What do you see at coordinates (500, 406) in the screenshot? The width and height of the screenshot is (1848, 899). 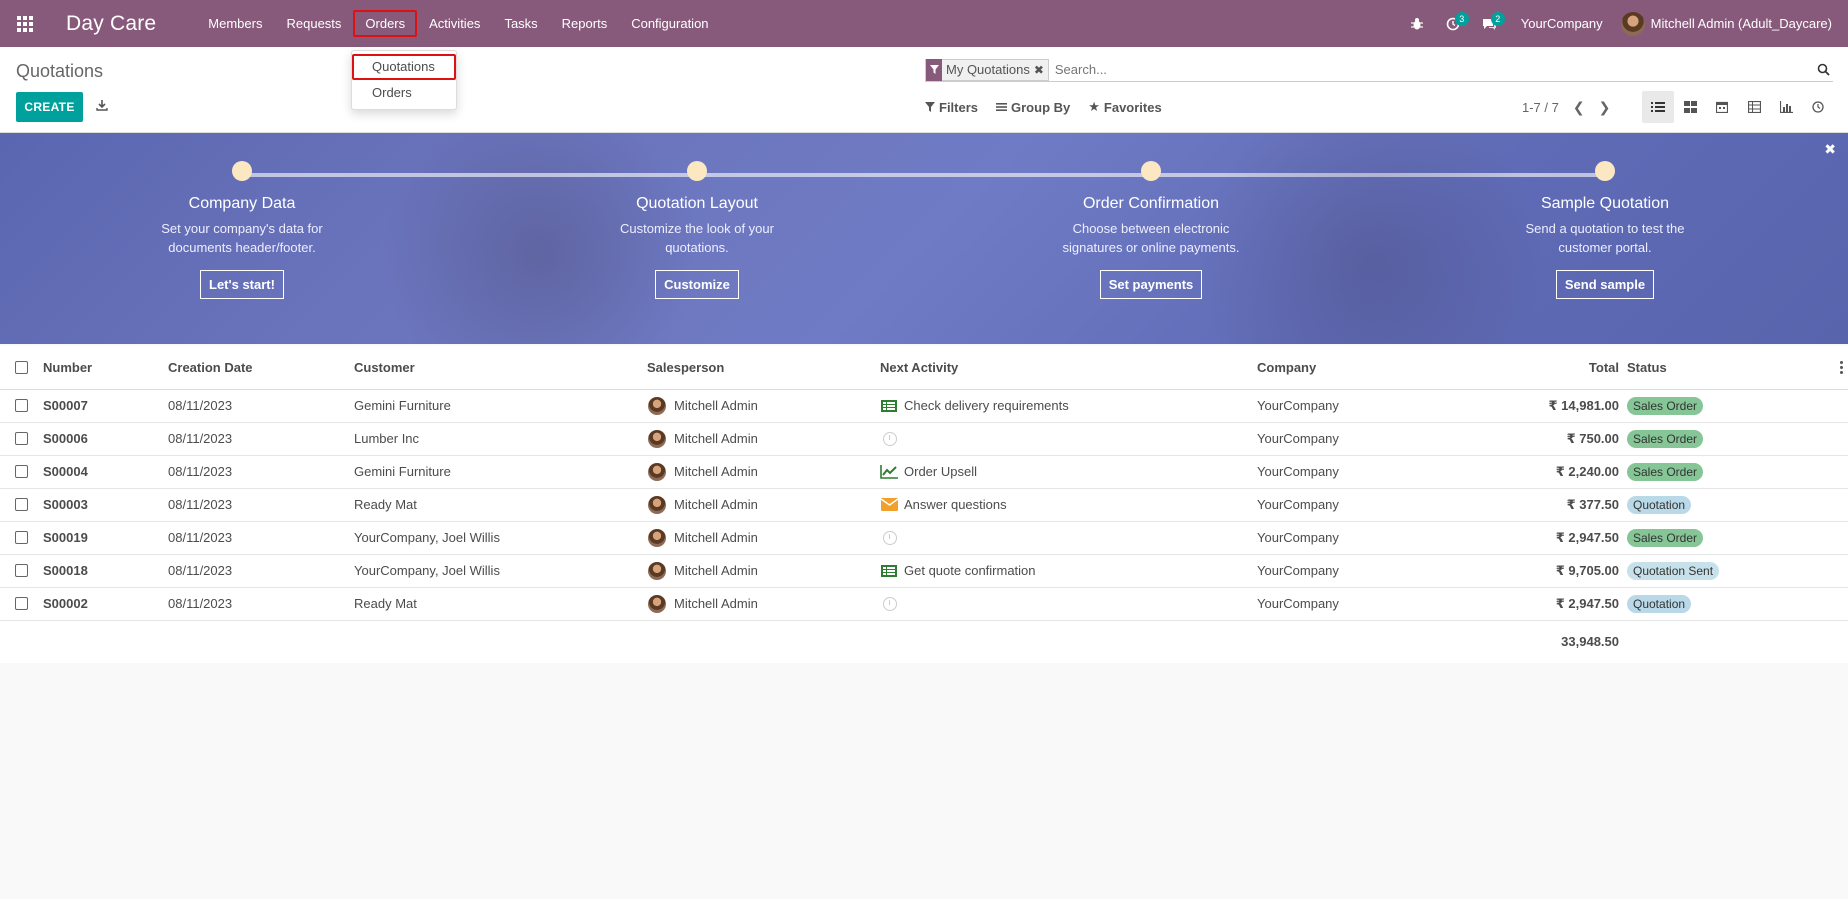 I see `cell-customer: Gemini Furniture` at bounding box center [500, 406].